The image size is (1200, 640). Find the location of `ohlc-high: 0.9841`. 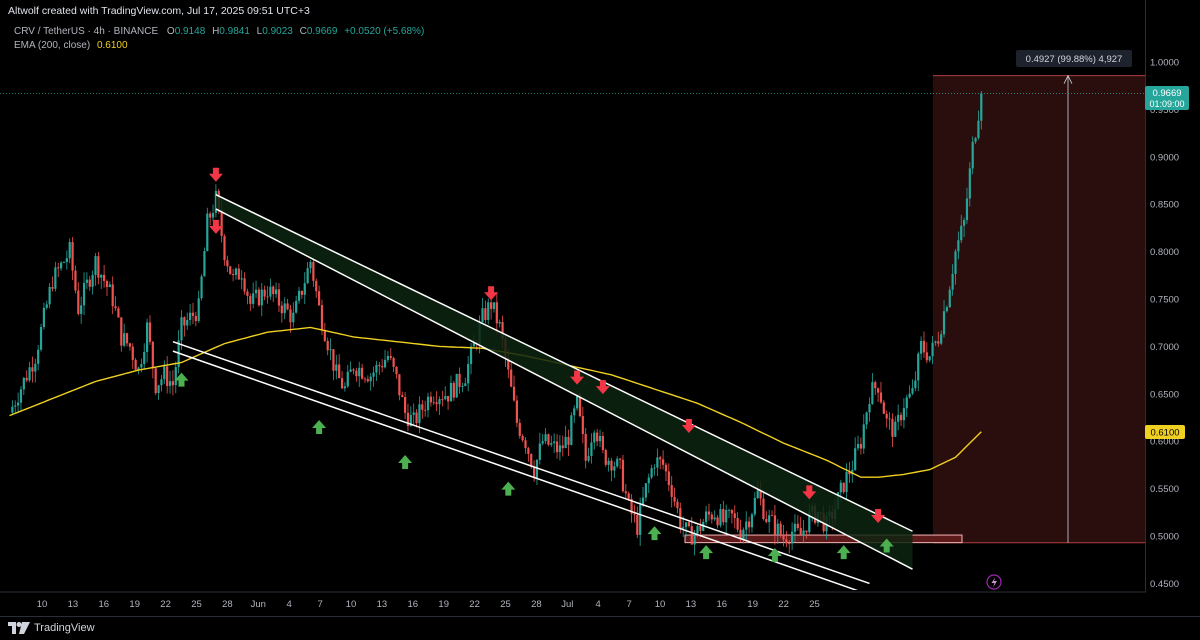

ohlc-high: 0.9841 is located at coordinates (234, 31).